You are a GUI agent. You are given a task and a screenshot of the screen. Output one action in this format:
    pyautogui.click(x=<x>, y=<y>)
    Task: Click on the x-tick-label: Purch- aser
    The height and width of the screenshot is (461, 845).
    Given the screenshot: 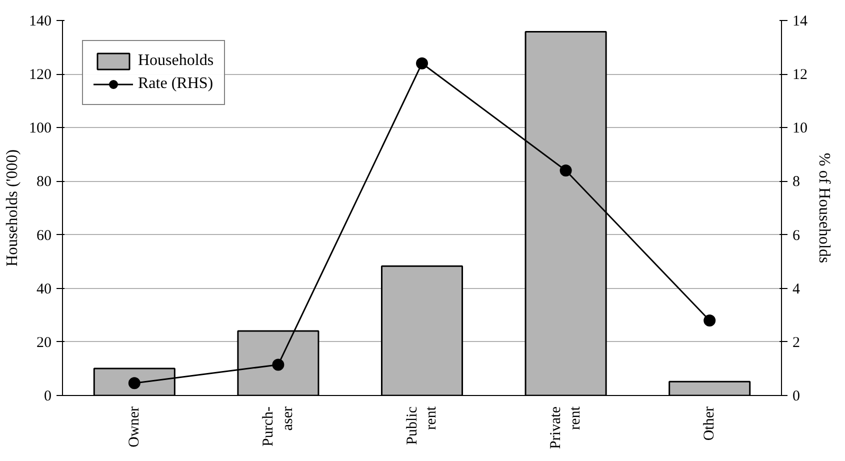 What is the action you would take?
    pyautogui.click(x=278, y=426)
    